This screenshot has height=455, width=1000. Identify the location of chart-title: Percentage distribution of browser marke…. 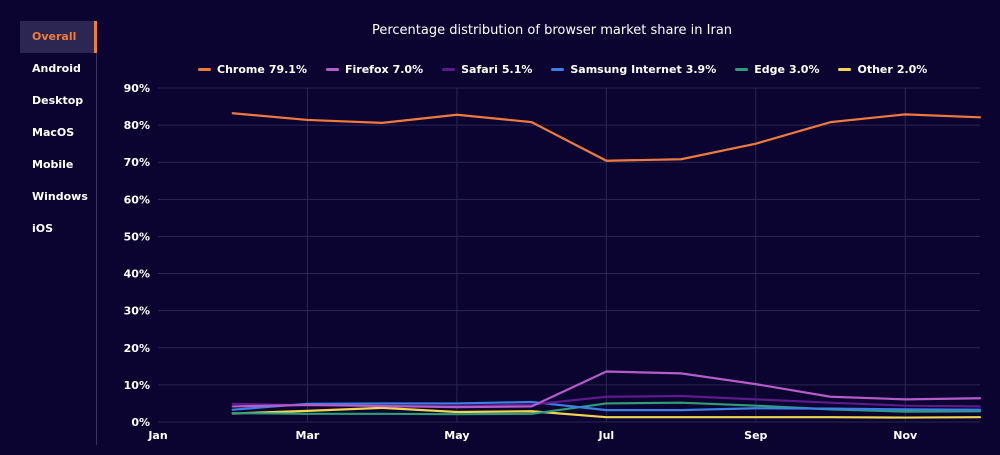
(552, 30).